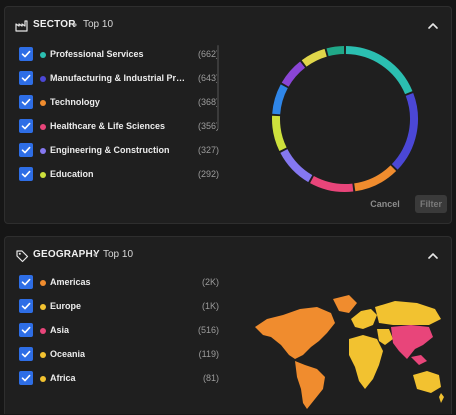 This screenshot has width=456, height=415. I want to click on list-item: Americas (2K), so click(119, 283).